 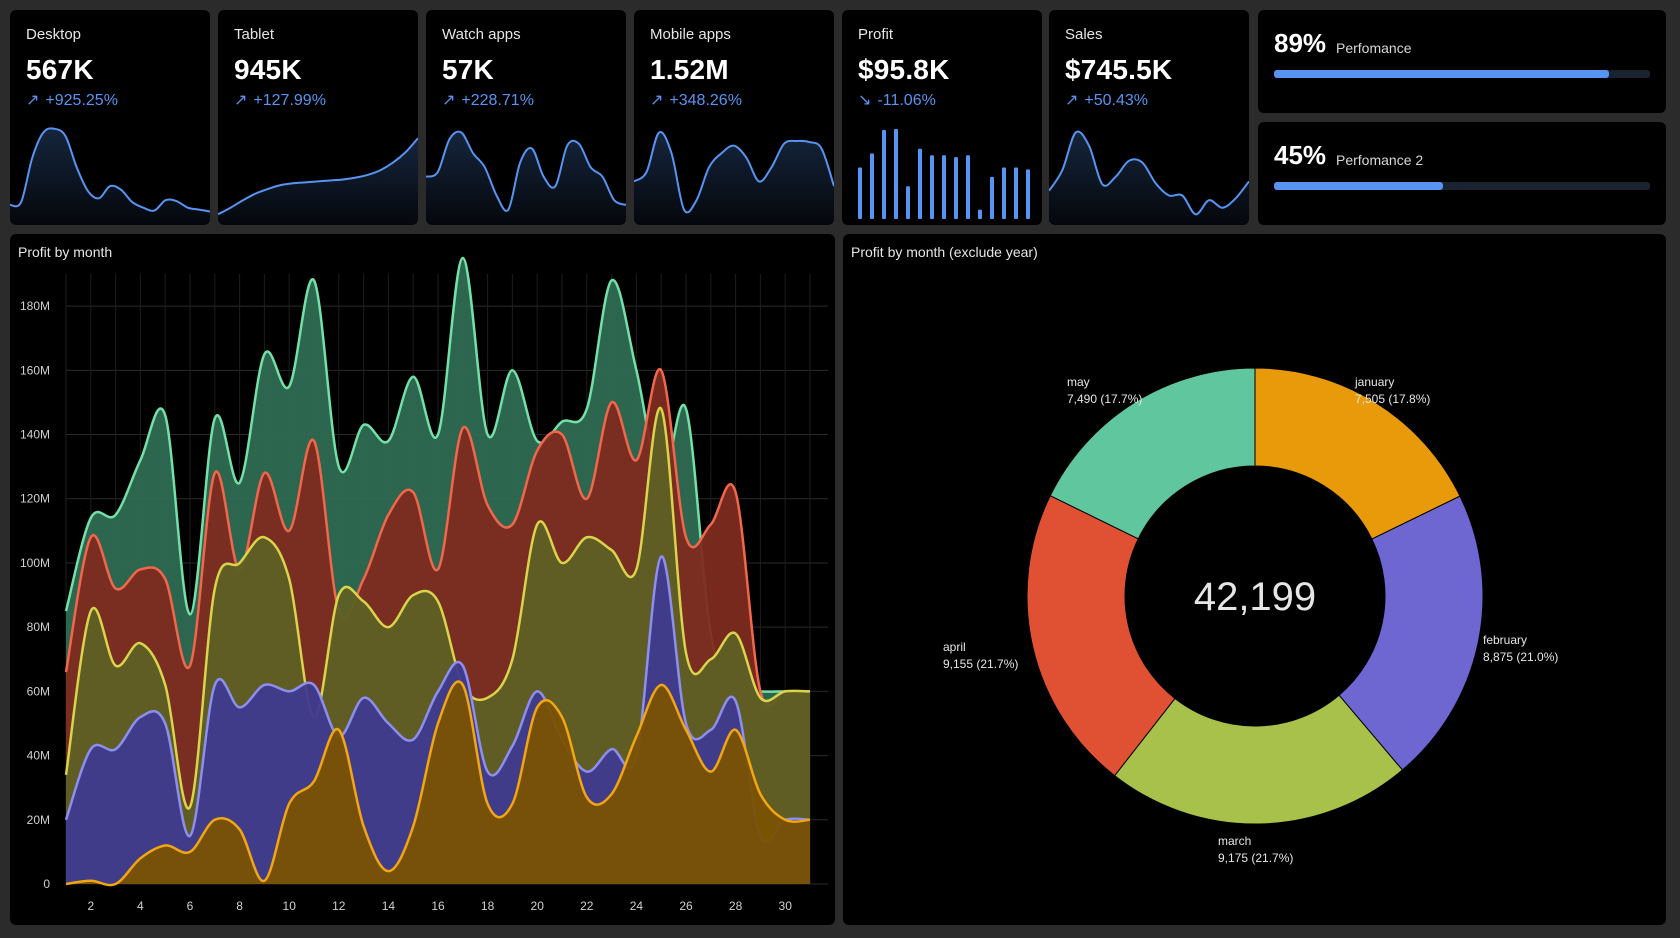 I want to click on pie-slice-april, so click(x=1101, y=636).